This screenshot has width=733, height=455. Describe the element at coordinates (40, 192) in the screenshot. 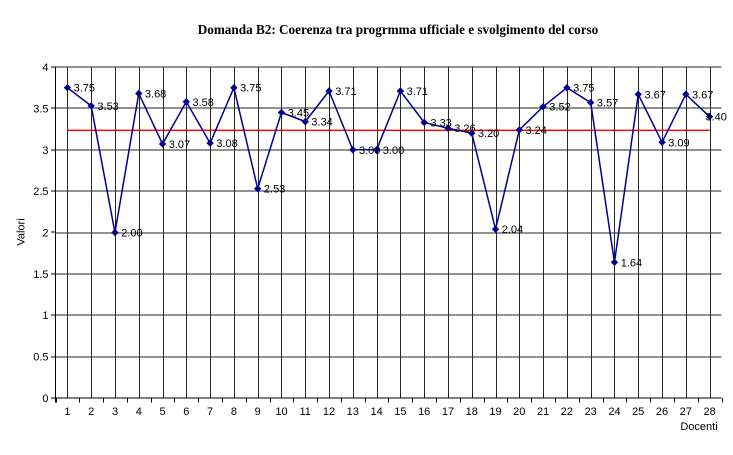

I see `svg-text: 2.5` at that location.